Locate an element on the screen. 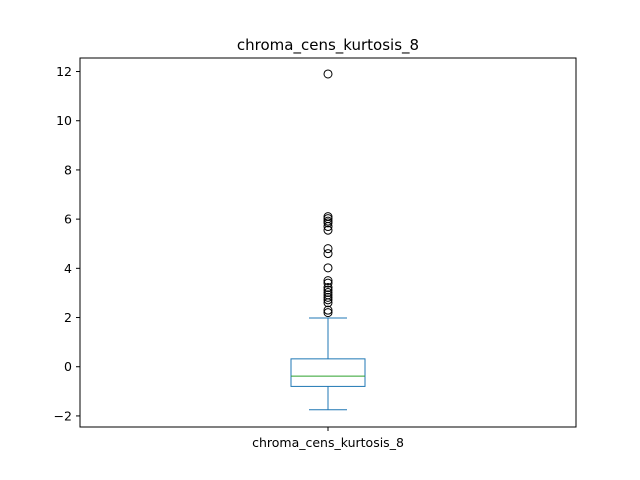 The height and width of the screenshot is (480, 640). x-tick-label: chroma_cens_kurtosis_8 is located at coordinates (328, 442).